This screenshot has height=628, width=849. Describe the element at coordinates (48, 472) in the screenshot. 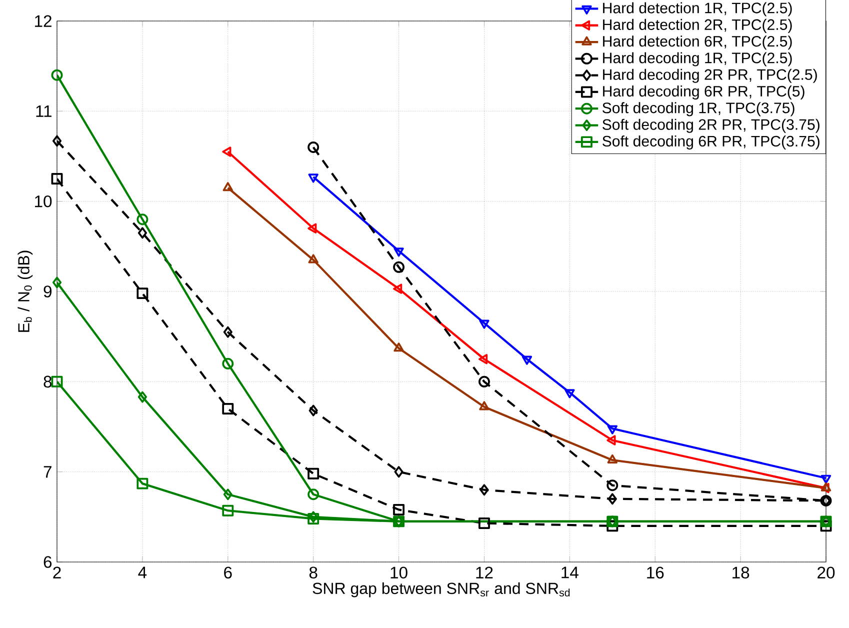

I see `y-tick-label: 7` at that location.